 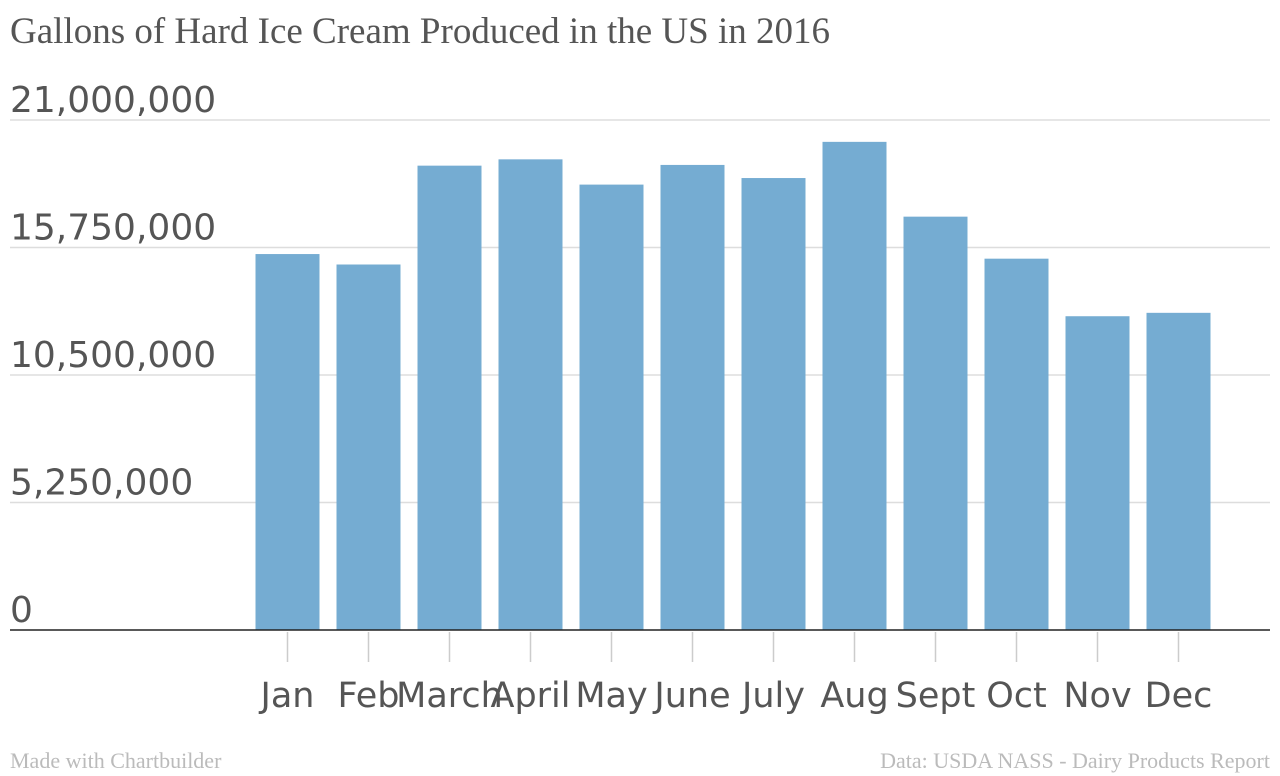 I want to click on x-tick-label: May, so click(x=611, y=696).